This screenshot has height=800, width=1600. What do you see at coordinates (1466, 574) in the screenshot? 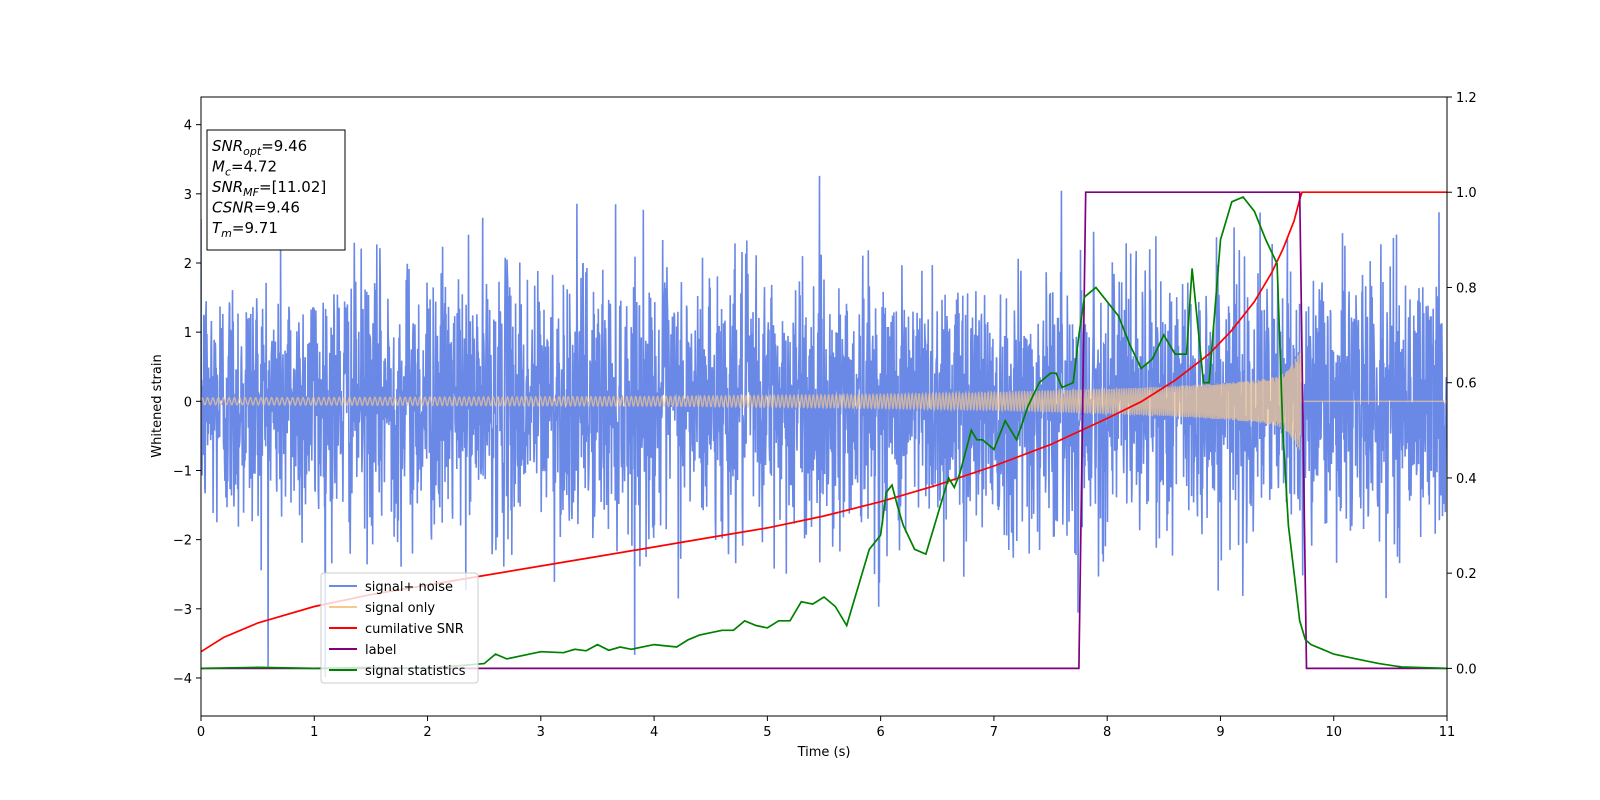
I see `y2-tick-label: 0.2` at bounding box center [1466, 574].